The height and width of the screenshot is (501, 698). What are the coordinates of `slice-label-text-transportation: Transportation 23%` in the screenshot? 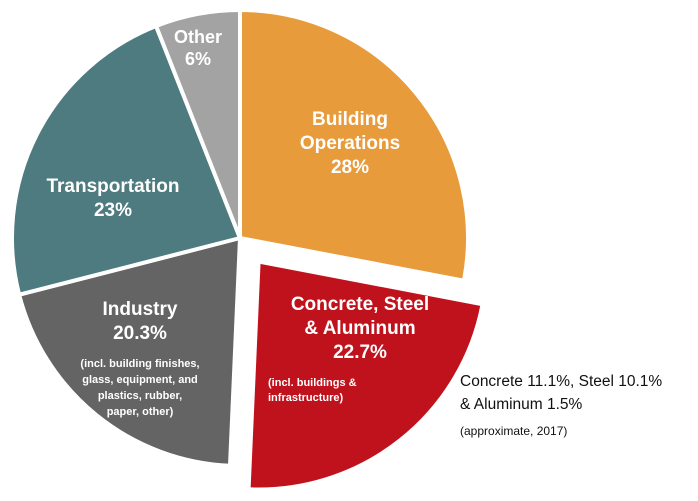 It's located at (112, 198).